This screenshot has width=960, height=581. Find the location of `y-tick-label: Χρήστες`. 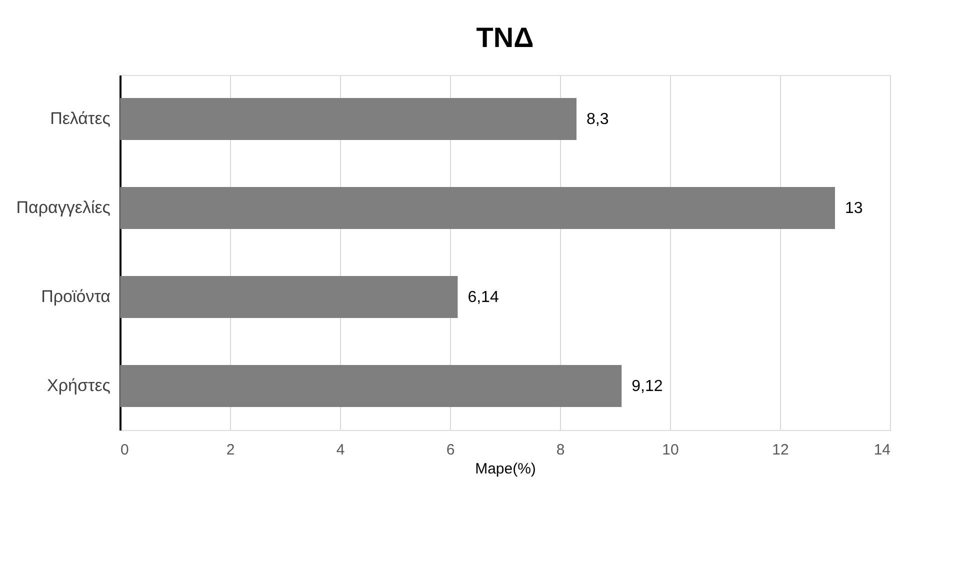

y-tick-label: Χρήστες is located at coordinates (78, 385).